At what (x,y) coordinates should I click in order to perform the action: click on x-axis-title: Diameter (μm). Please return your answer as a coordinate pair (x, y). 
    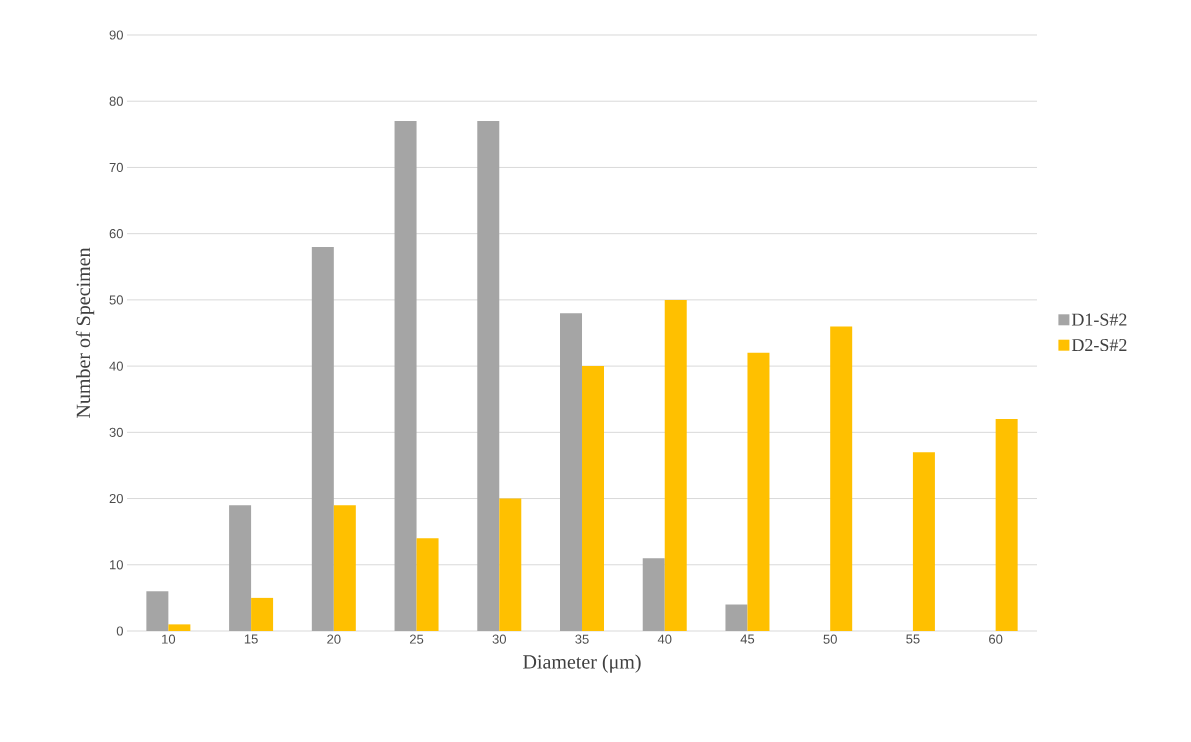
    Looking at the image, I should click on (582, 663).